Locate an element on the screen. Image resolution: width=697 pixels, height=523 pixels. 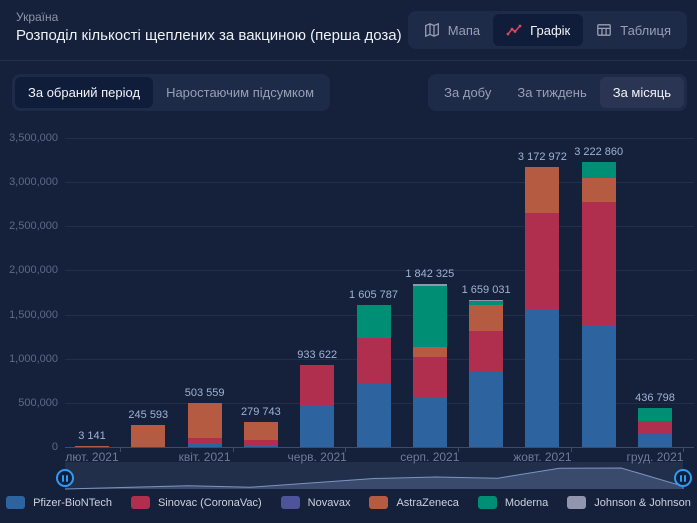
view-tab-chart: Графік is located at coordinates (538, 30).